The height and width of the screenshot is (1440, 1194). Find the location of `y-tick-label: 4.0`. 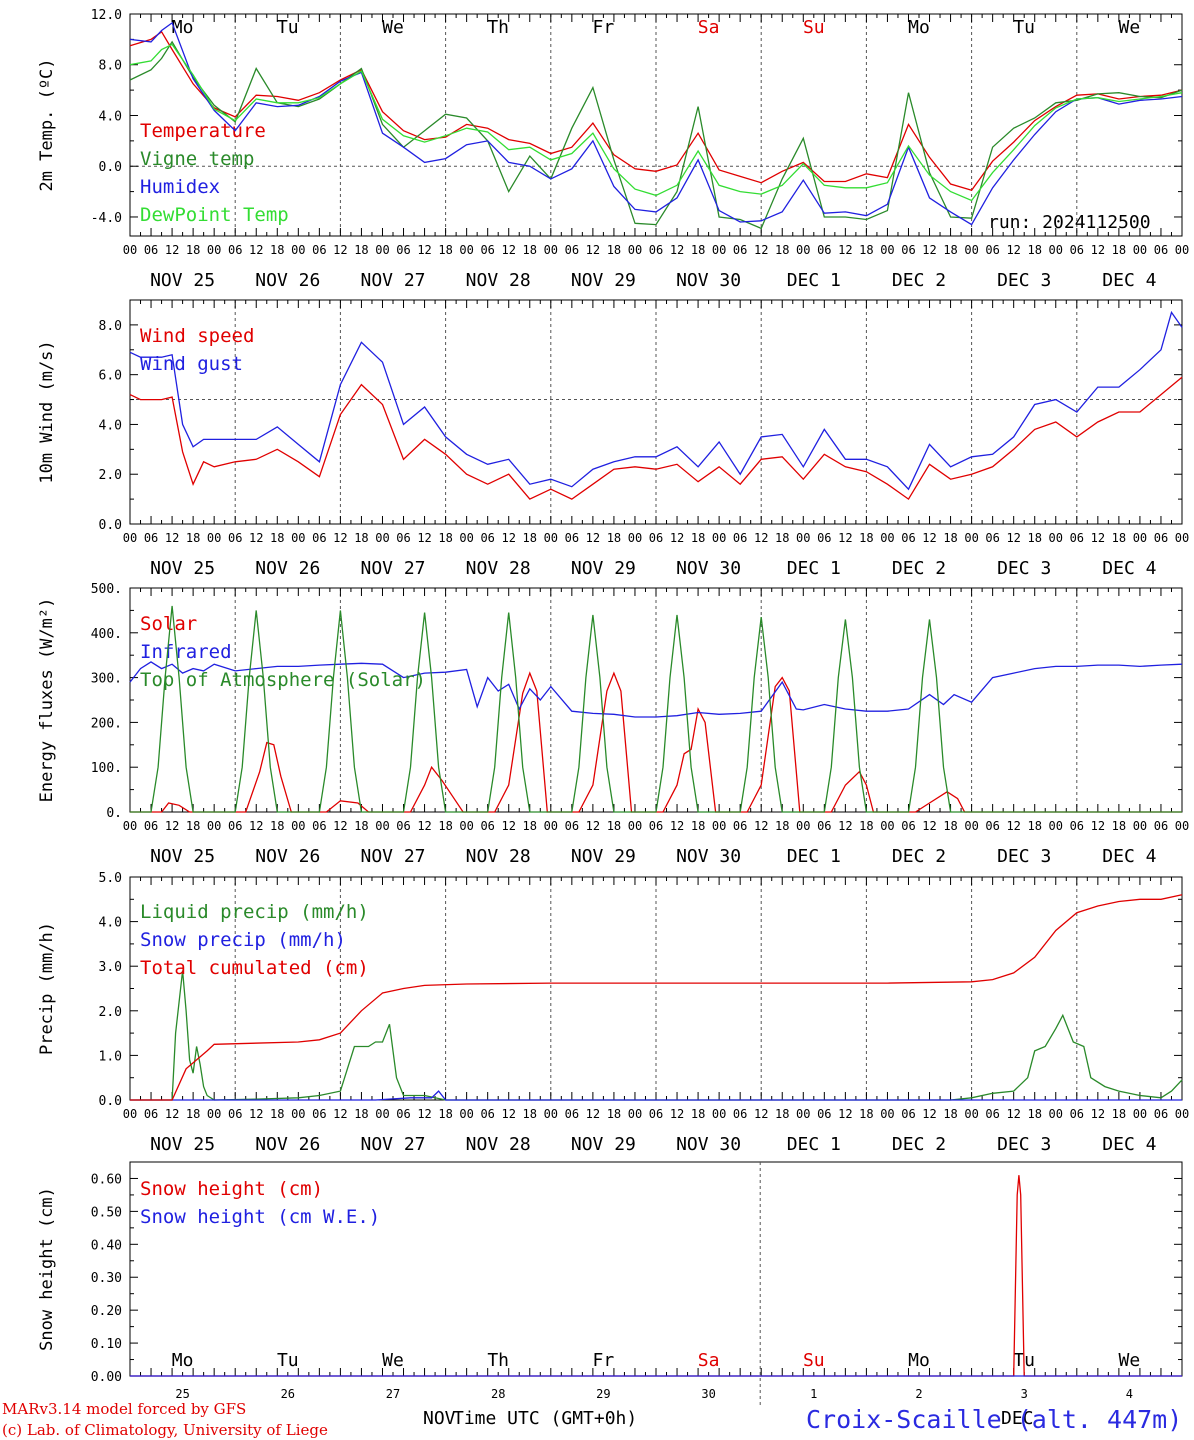

y-tick-label: 4.0 is located at coordinates (110, 116).